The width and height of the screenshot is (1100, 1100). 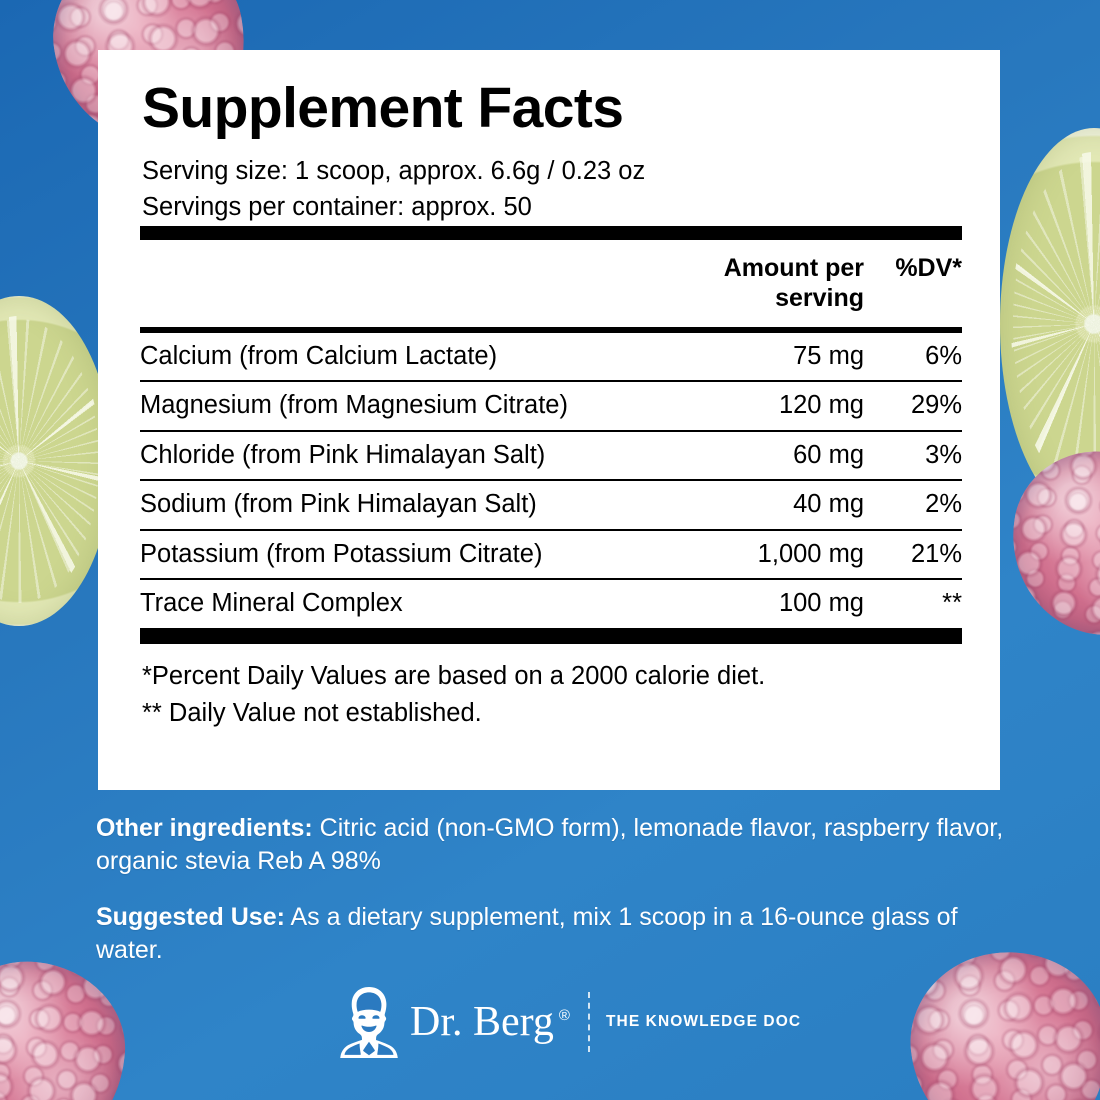 I want to click on raspberry-icon-right, so click(x=1050, y=543).